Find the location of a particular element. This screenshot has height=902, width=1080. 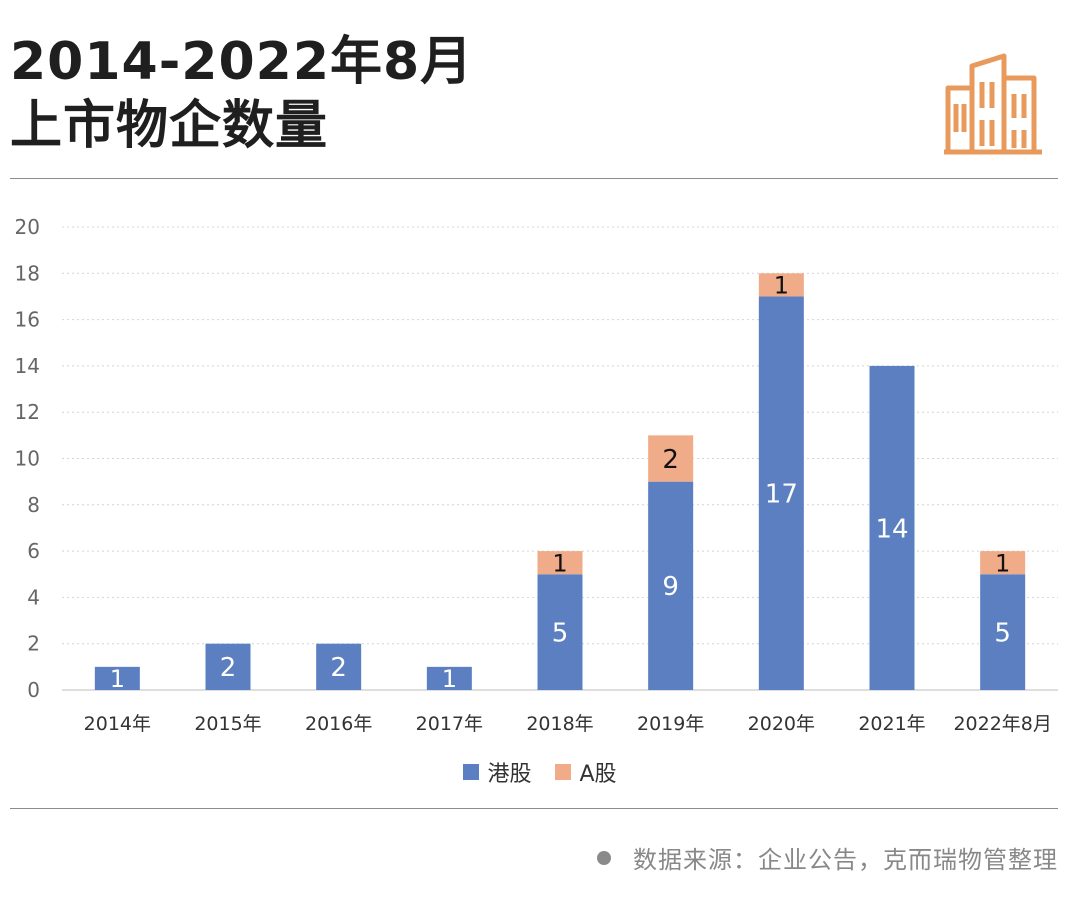

chart-legend: 港股 A股 is located at coordinates (540, 772).